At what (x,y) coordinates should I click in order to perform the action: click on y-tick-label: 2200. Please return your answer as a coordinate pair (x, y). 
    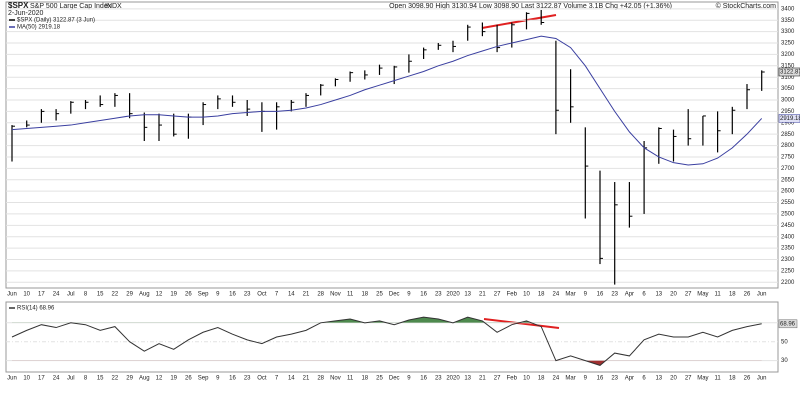
    Looking at the image, I should click on (788, 283).